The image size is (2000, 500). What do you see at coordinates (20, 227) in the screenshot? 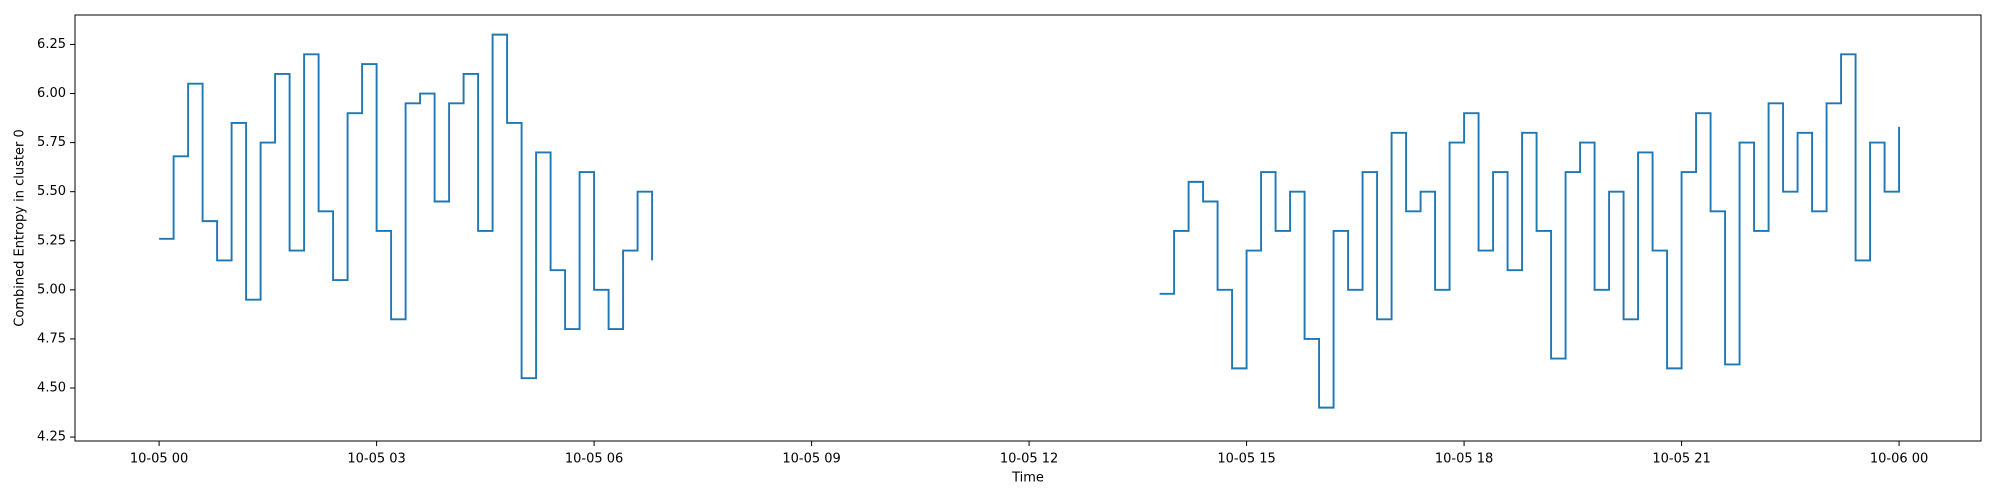
I see `y-axis-label: Combined Entropy in cluster 0` at bounding box center [20, 227].